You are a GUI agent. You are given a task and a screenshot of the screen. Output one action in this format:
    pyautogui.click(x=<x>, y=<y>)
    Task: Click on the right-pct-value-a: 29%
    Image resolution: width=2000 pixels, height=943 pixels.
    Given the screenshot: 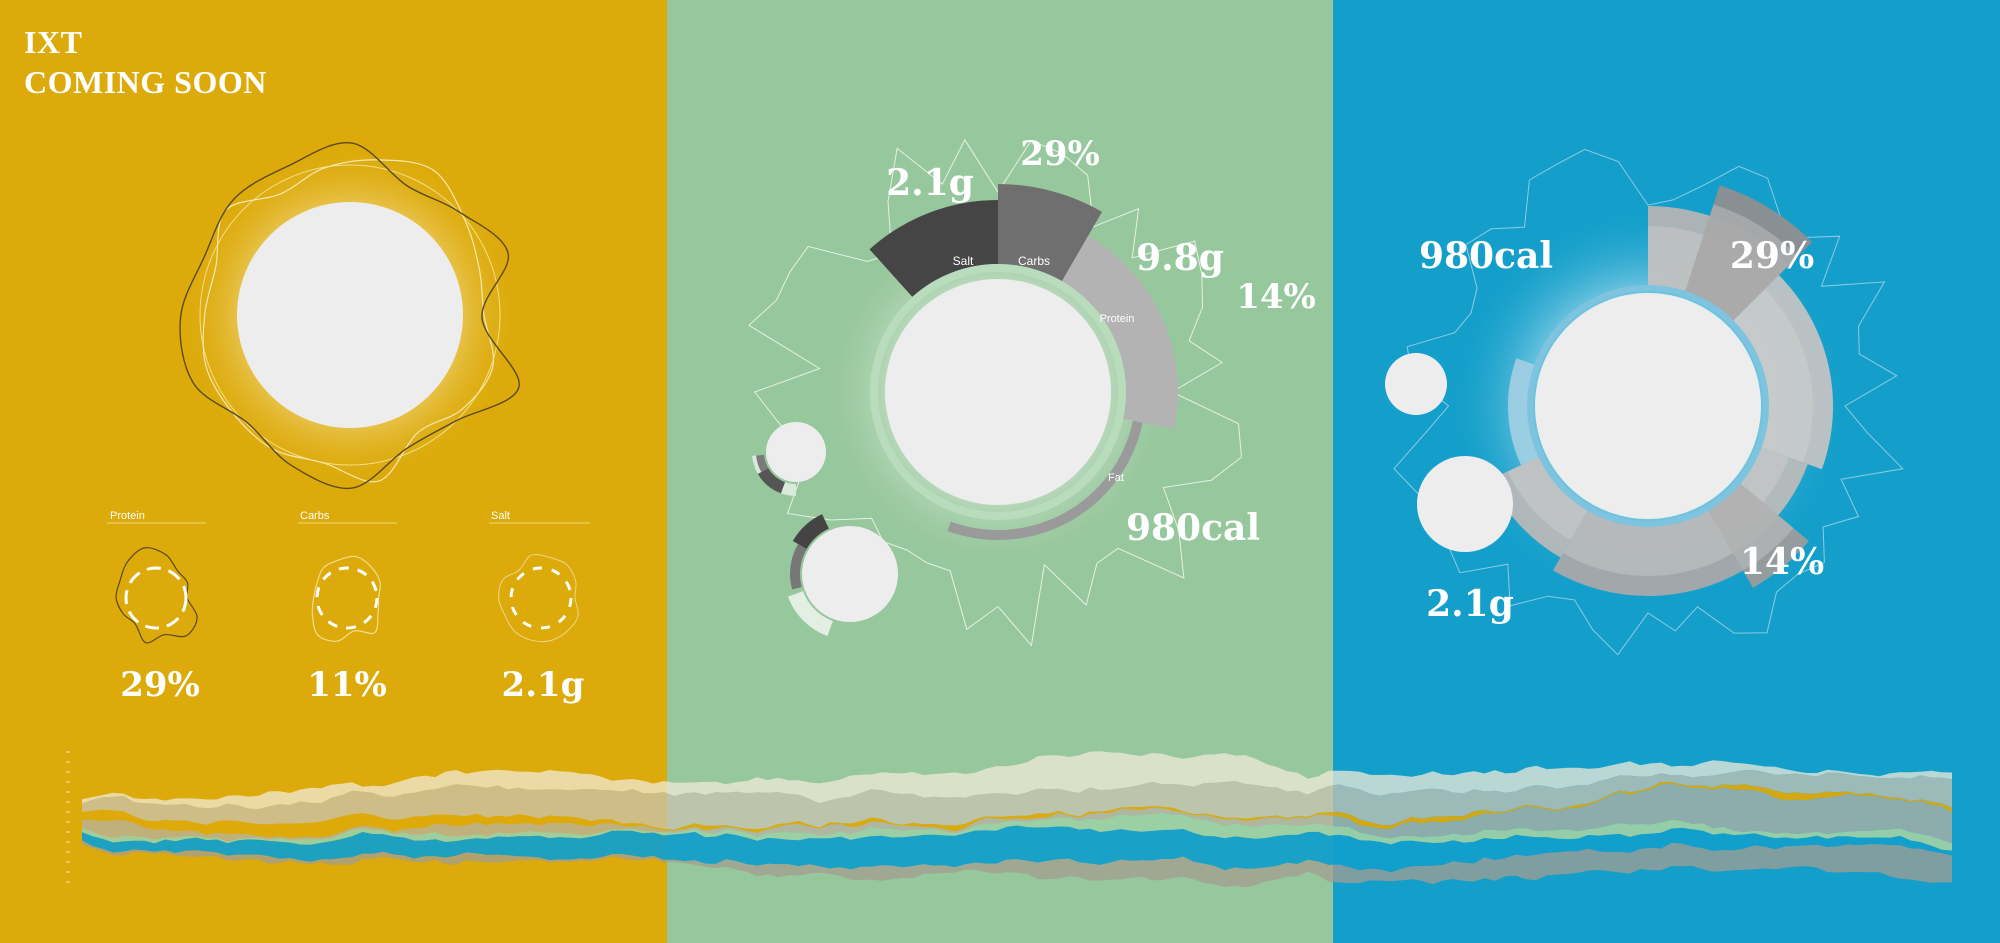 What is the action you would take?
    pyautogui.click(x=1772, y=256)
    